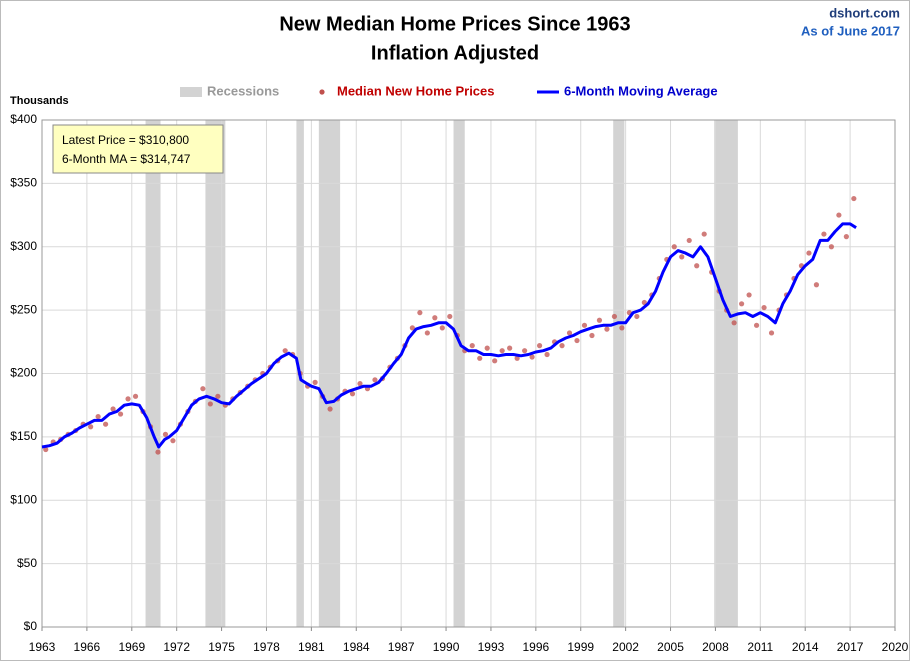 Image resolution: width=910 pixels, height=661 pixels. What do you see at coordinates (580, 647) in the screenshot?
I see `x-tick-label: 1999` at bounding box center [580, 647].